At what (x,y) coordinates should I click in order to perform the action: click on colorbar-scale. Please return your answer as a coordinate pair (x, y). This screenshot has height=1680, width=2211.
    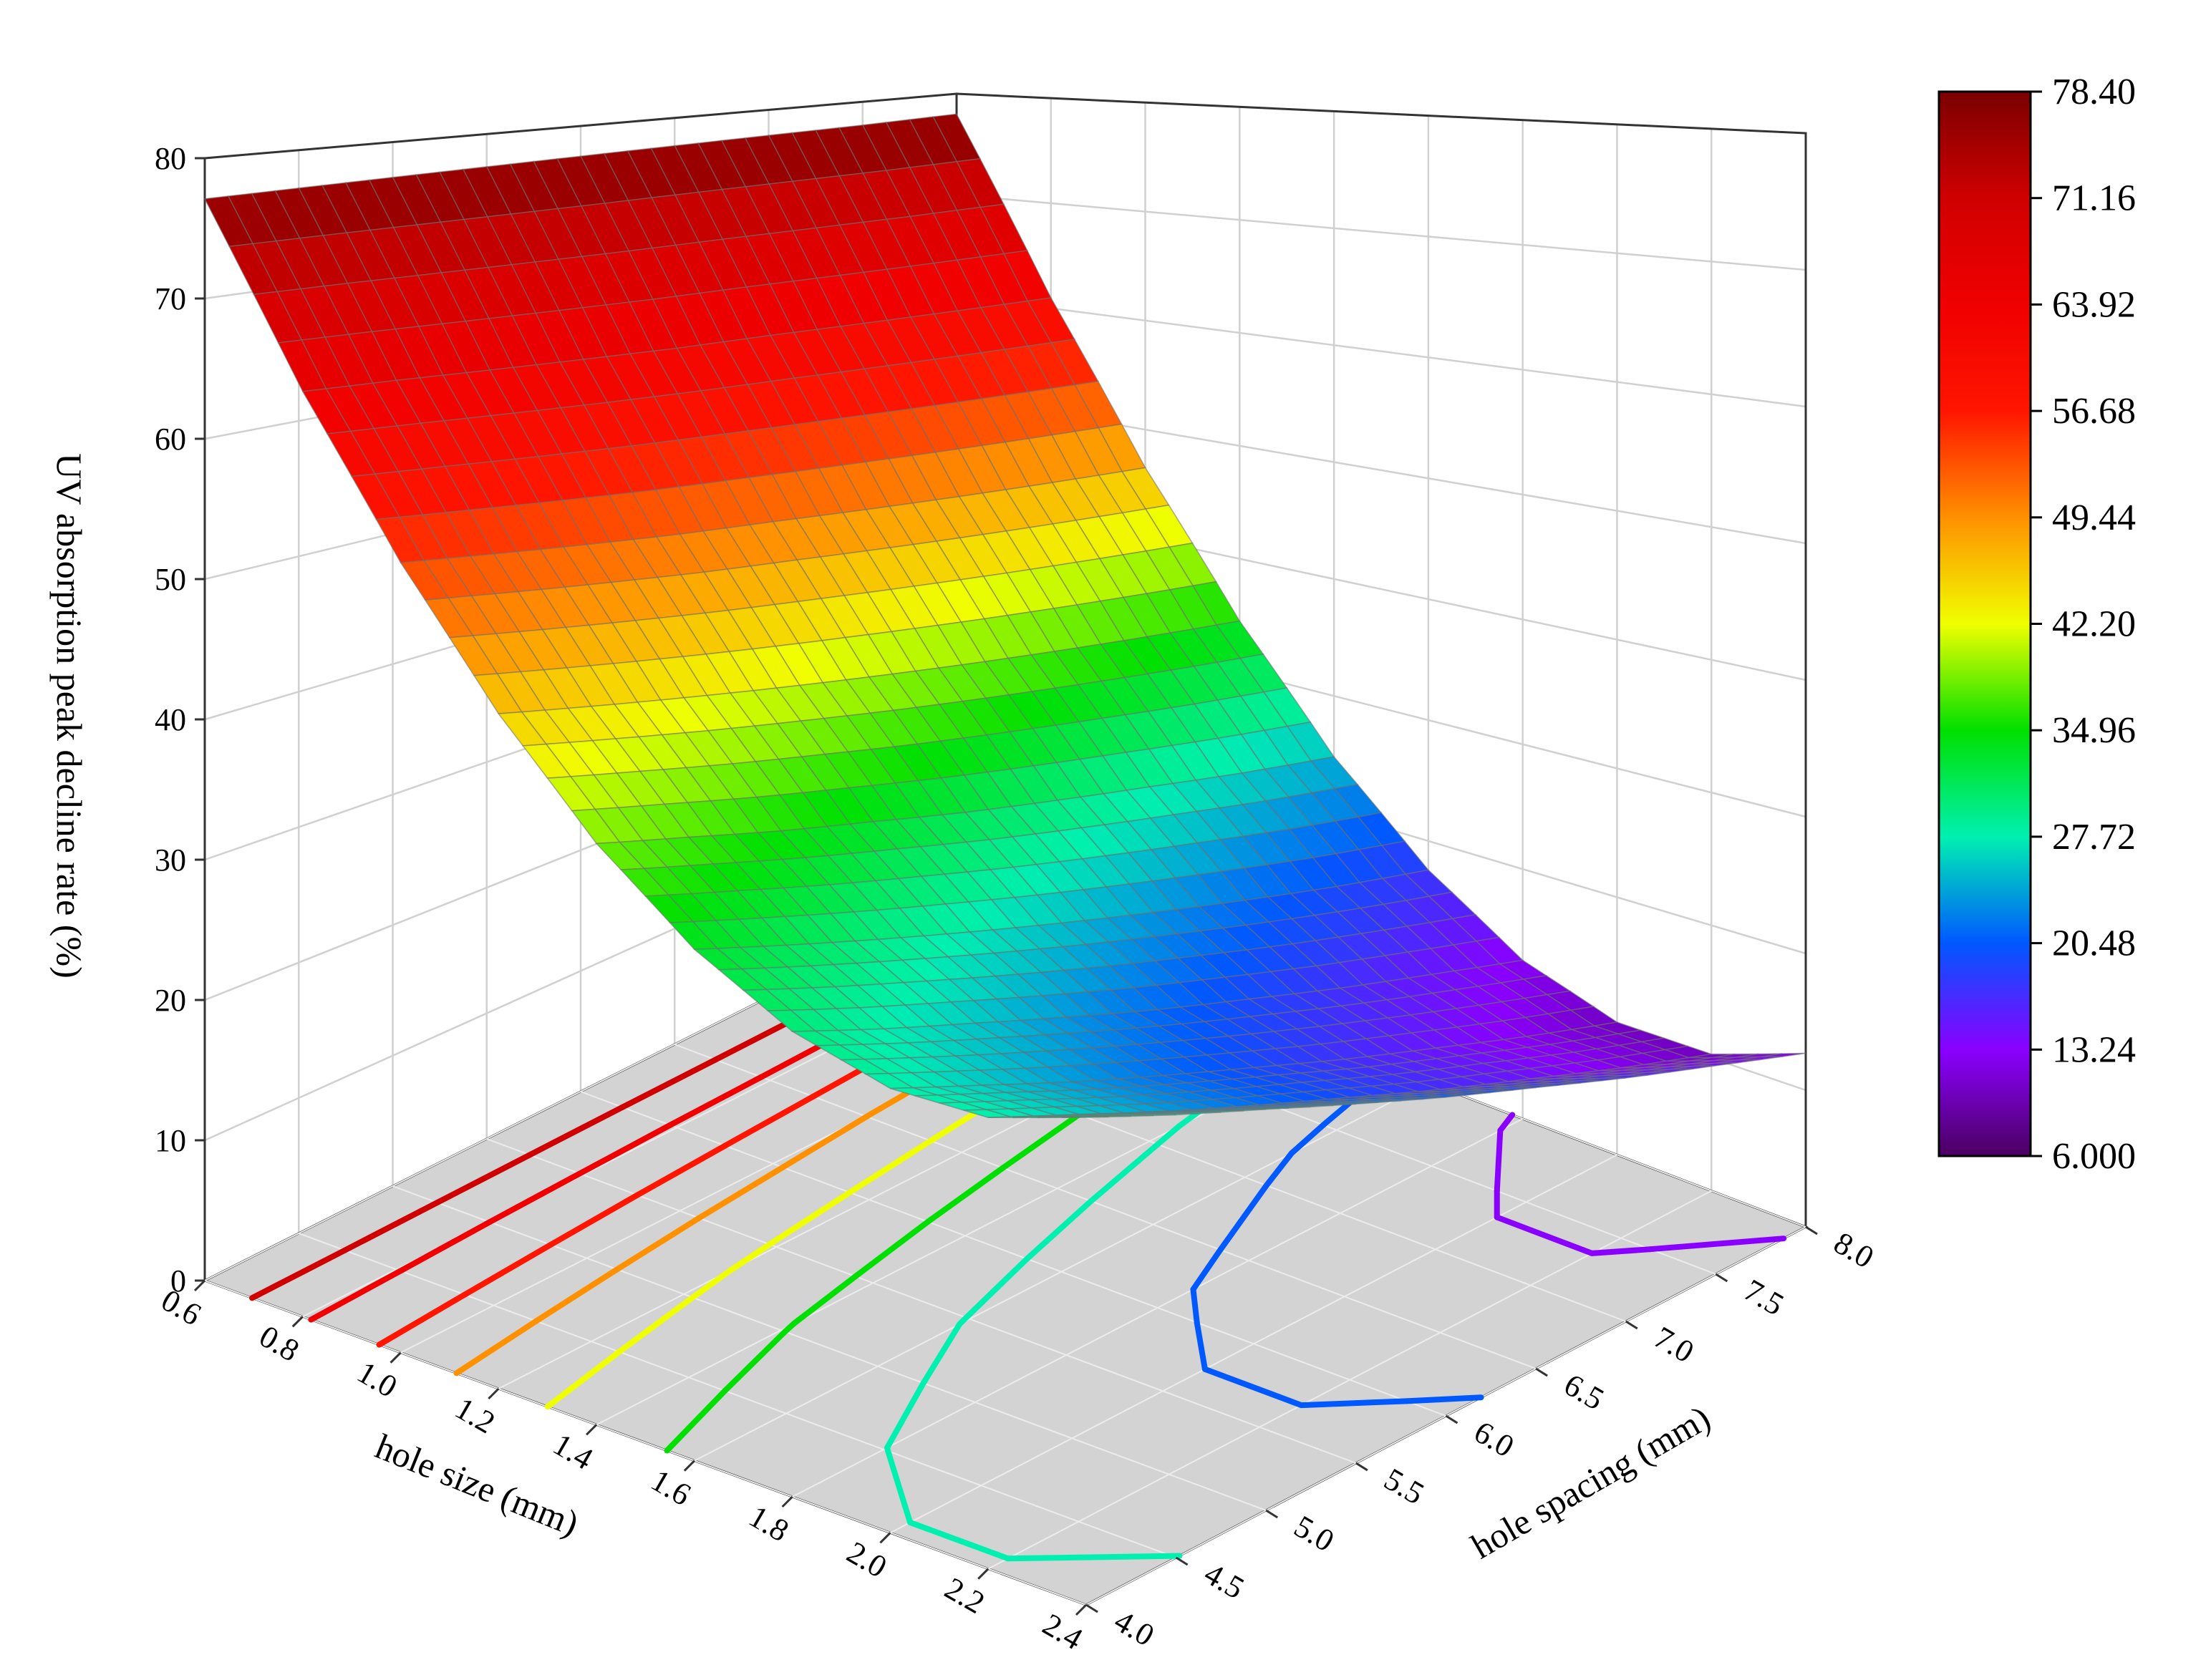
    Looking at the image, I should click on (1985, 624).